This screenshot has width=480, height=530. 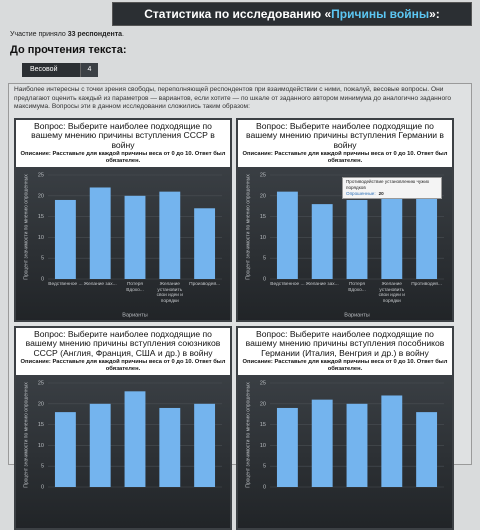 What do you see at coordinates (380, 14) in the screenshot?
I see `header-highlight: Причины войны` at bounding box center [380, 14].